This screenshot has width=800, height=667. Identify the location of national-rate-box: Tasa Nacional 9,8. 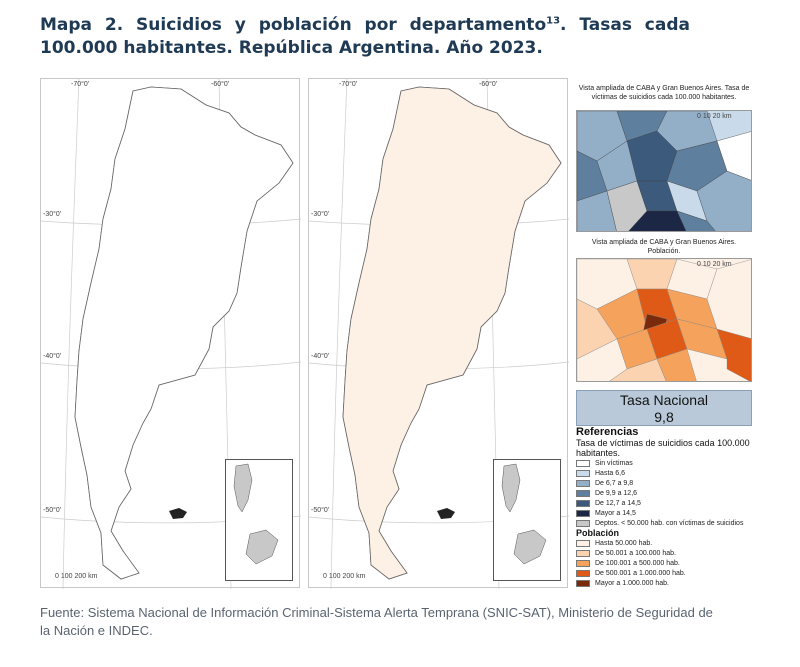
(664, 408).